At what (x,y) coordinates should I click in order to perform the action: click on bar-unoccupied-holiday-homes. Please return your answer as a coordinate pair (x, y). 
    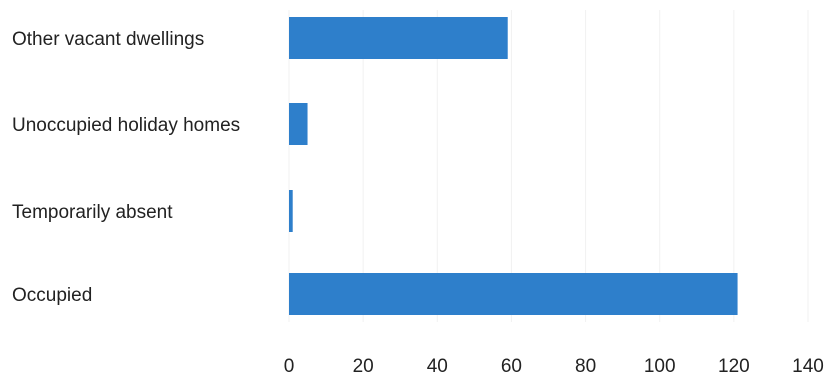
    Looking at the image, I should click on (298, 124).